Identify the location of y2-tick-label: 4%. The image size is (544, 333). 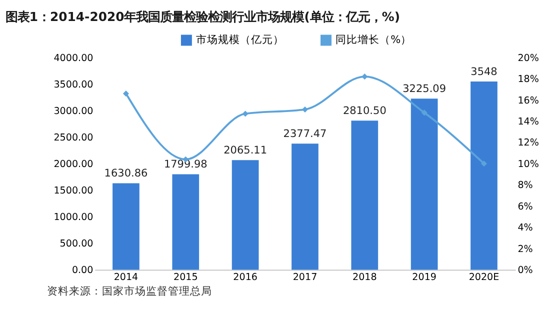
(525, 228).